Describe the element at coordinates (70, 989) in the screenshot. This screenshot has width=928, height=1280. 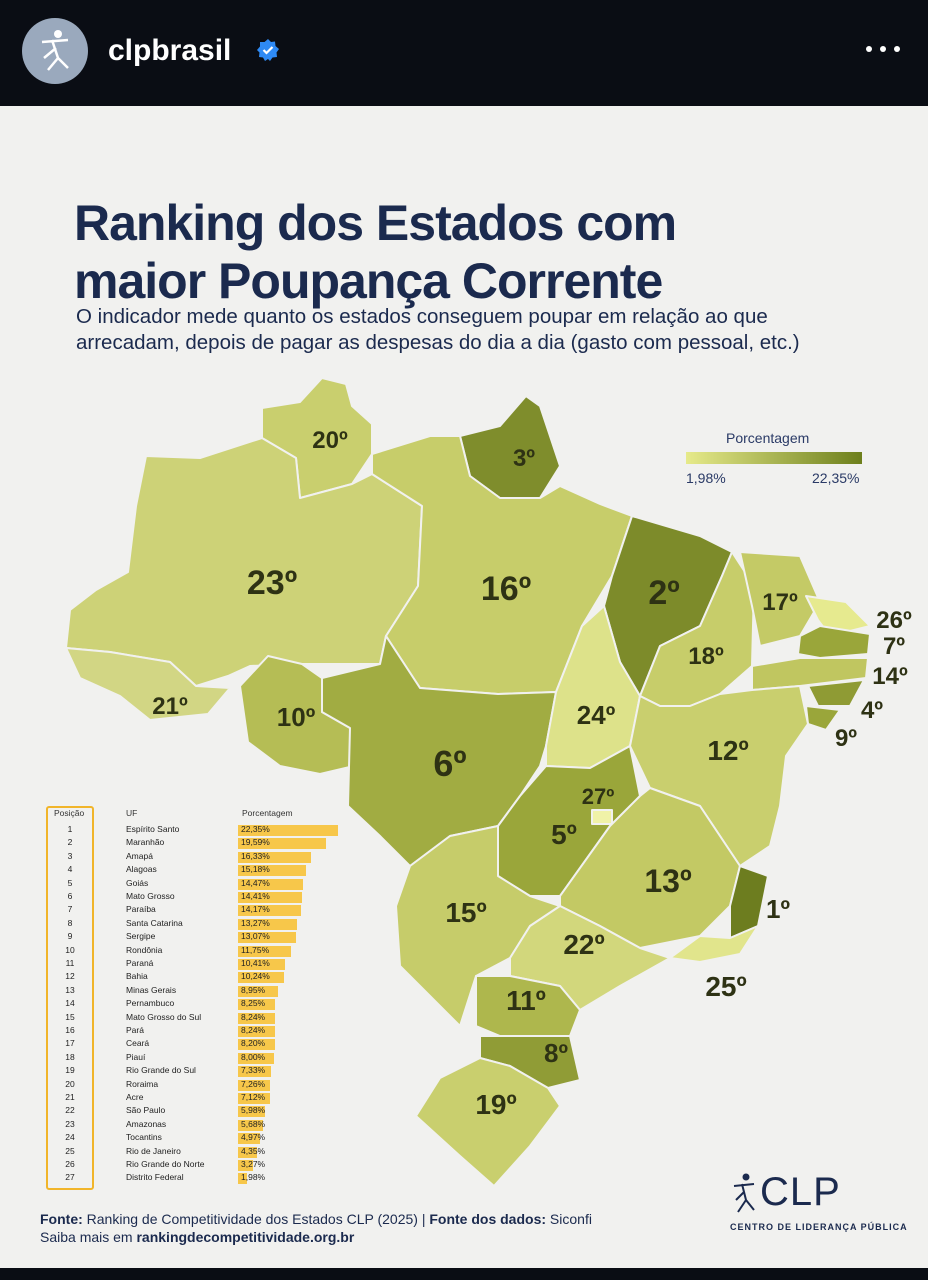
I see `row-position: 13` at that location.